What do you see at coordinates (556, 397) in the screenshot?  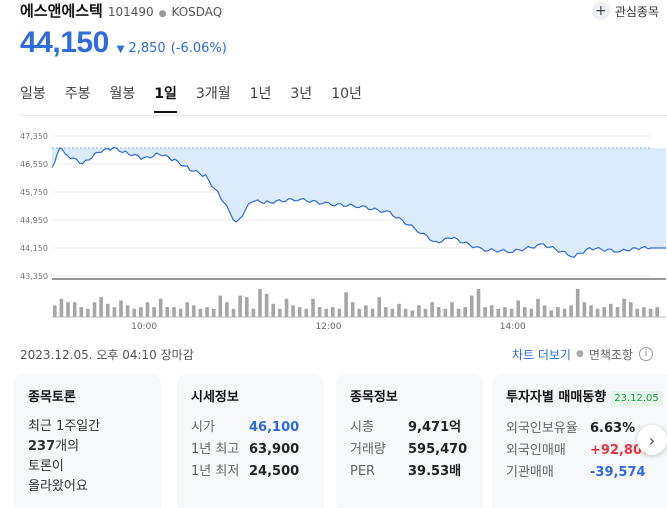 I see `investor-title-text: 투자자별 매매동향` at bounding box center [556, 397].